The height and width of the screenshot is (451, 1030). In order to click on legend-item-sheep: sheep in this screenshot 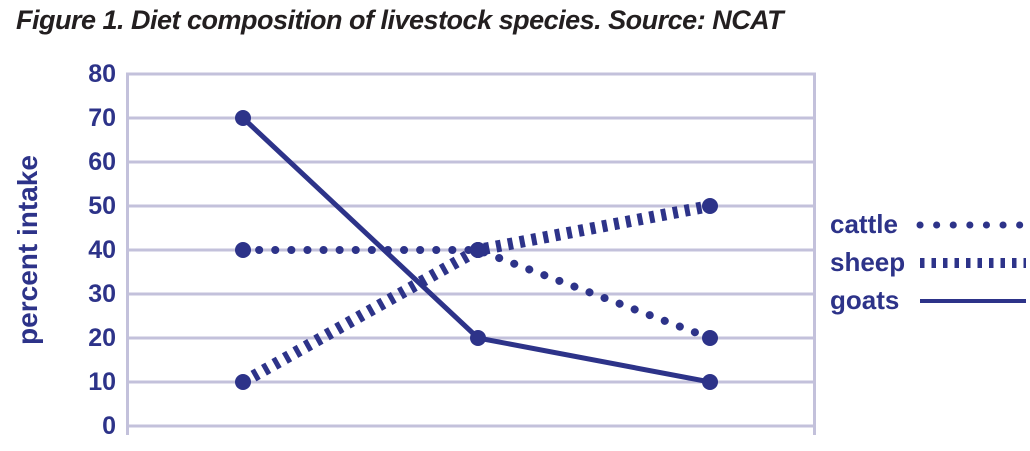, I will do `click(930, 262)`.